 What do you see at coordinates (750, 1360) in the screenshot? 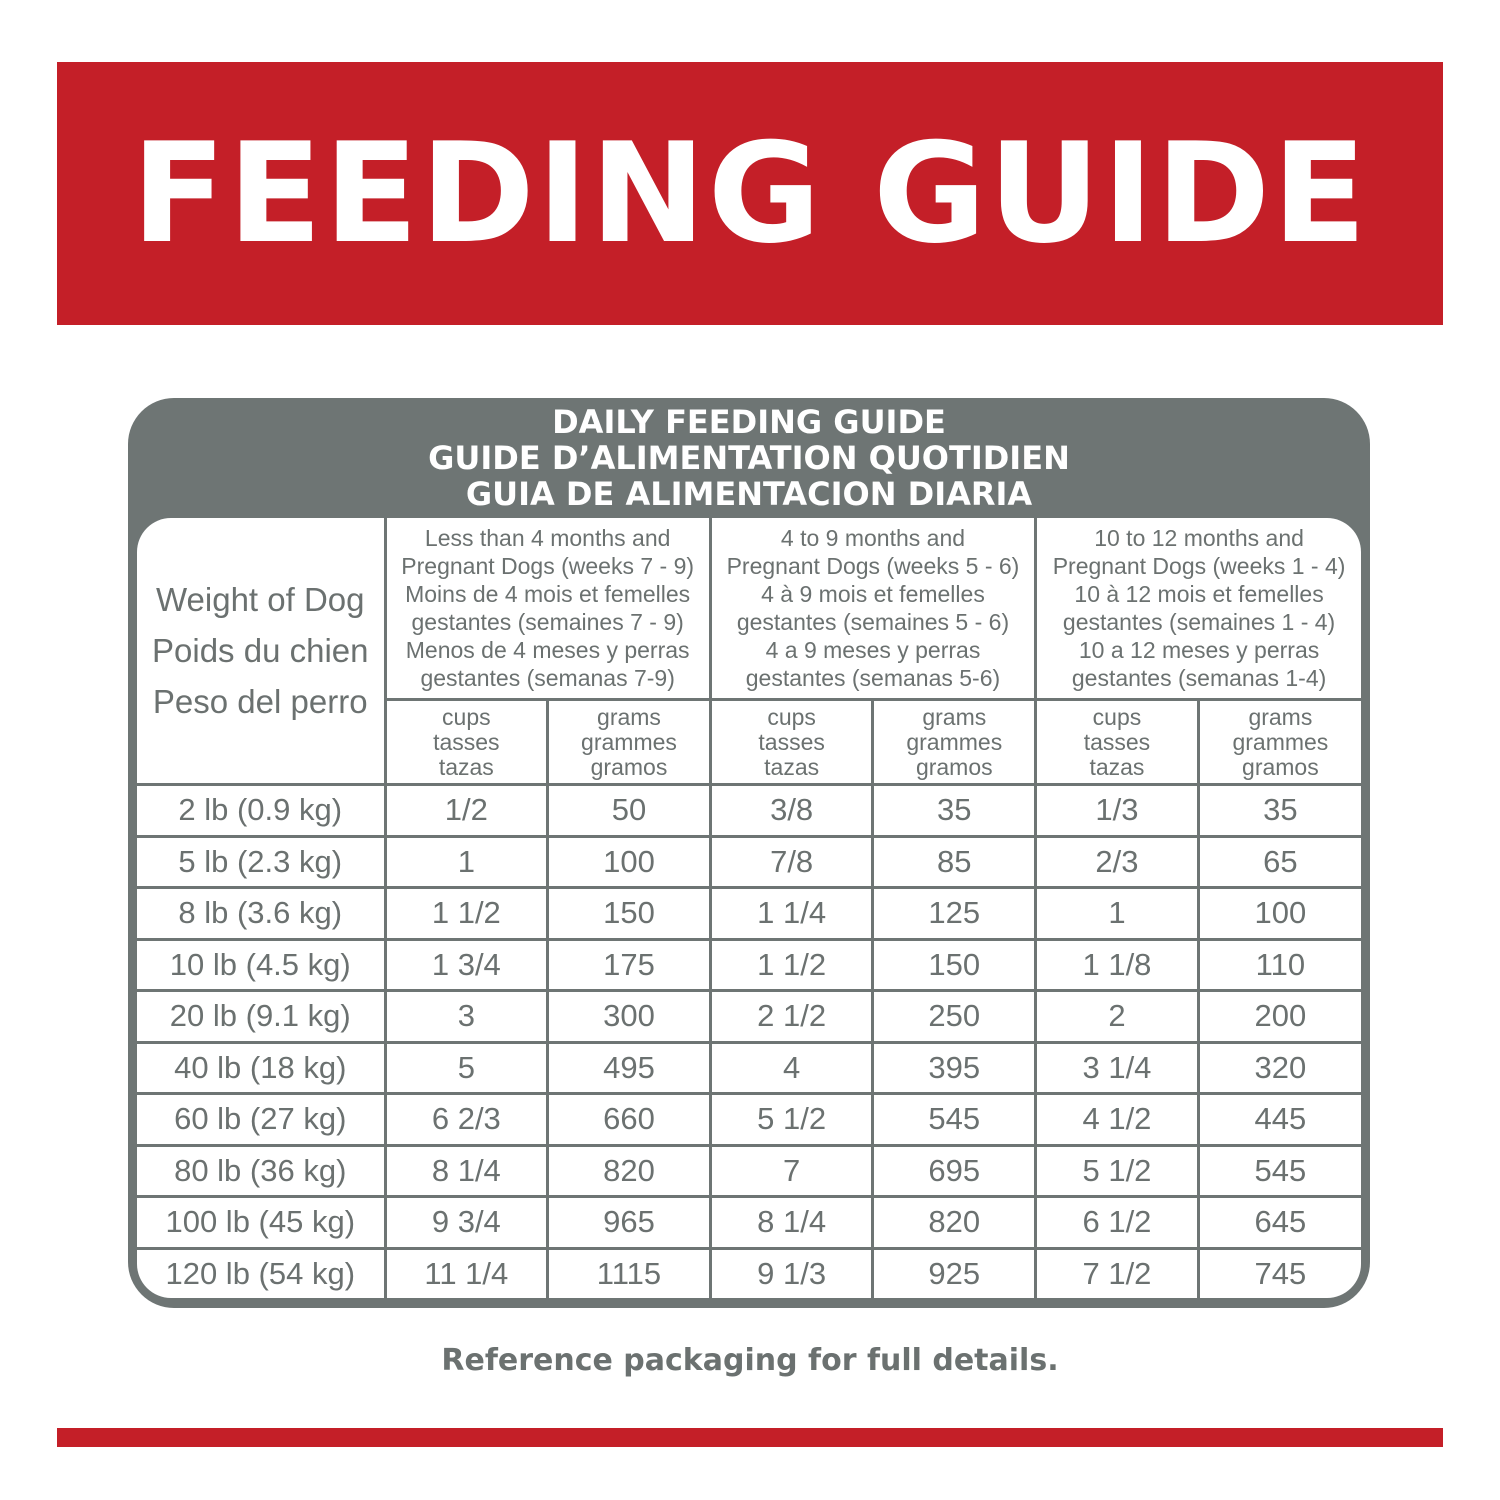
I see `footer-note: Reference packaging for full details.` at bounding box center [750, 1360].